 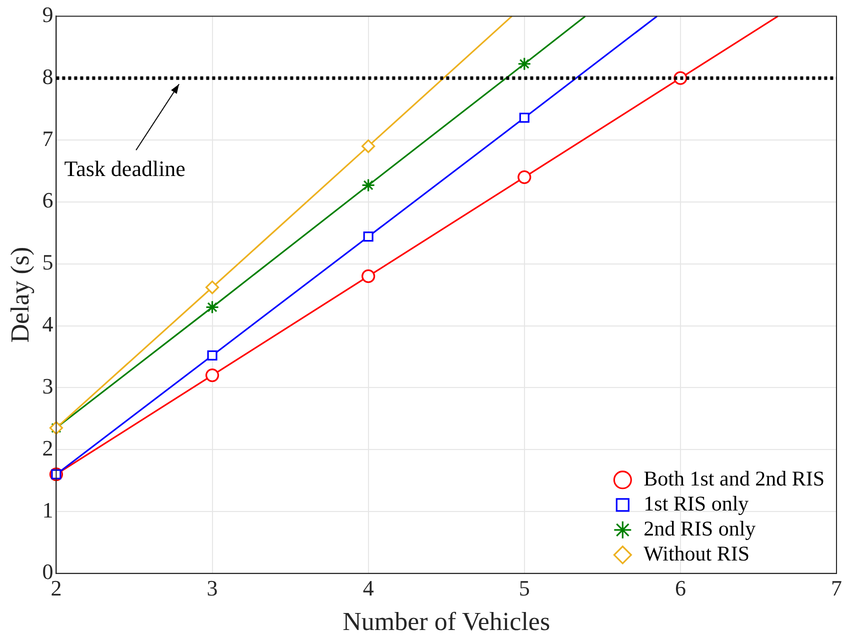 I want to click on legend-label: Both 1st and 2nd RIS, so click(x=734, y=478).